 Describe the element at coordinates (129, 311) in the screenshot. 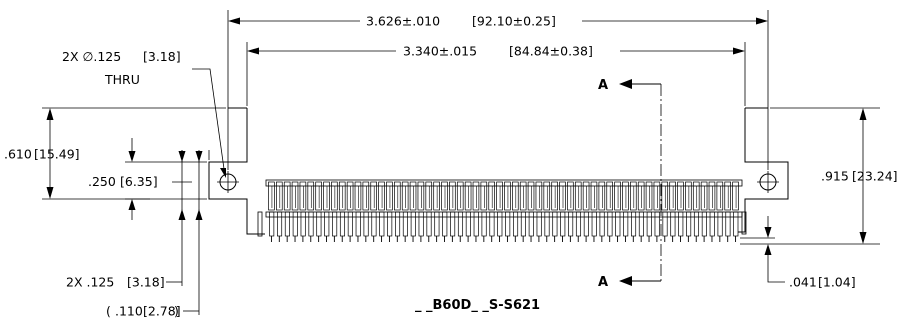

I see `ref-dim-value: .110` at that location.